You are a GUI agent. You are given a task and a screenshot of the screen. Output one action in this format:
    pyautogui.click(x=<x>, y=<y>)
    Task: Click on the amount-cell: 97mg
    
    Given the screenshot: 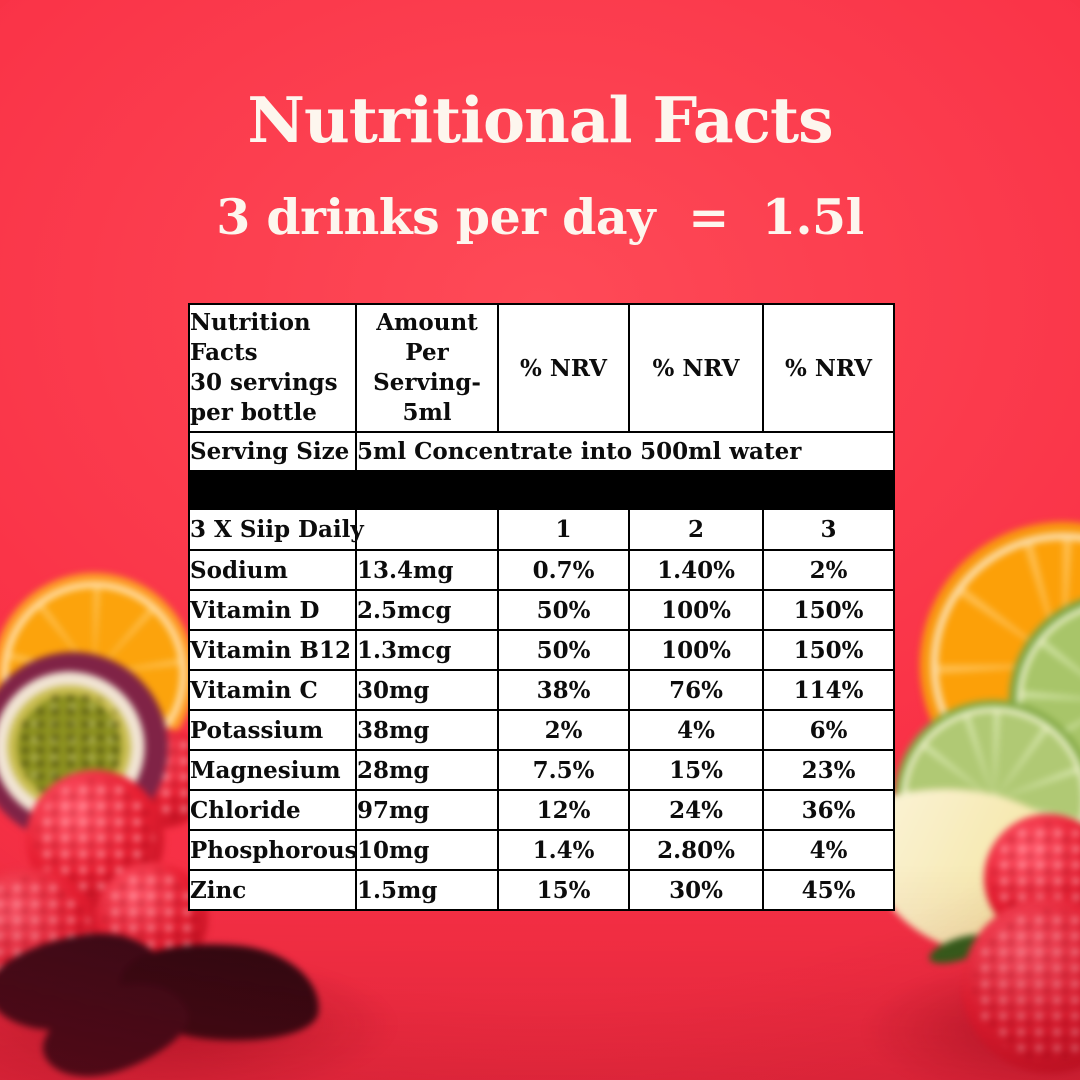 What is the action you would take?
    pyautogui.click(x=427, y=810)
    